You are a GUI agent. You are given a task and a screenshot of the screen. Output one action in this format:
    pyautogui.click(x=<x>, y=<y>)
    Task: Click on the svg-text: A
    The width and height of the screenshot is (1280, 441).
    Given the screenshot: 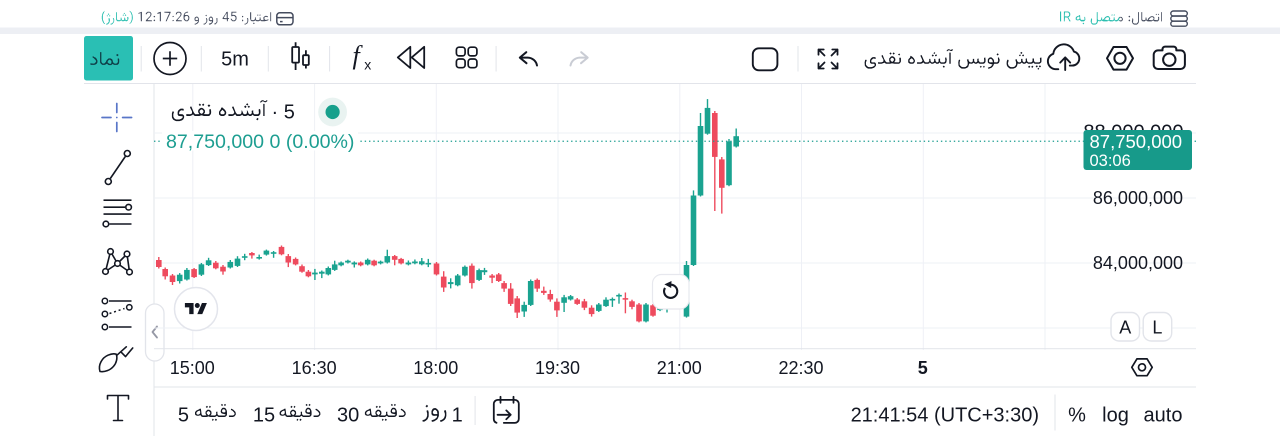 What is the action you would take?
    pyautogui.click(x=1125, y=328)
    